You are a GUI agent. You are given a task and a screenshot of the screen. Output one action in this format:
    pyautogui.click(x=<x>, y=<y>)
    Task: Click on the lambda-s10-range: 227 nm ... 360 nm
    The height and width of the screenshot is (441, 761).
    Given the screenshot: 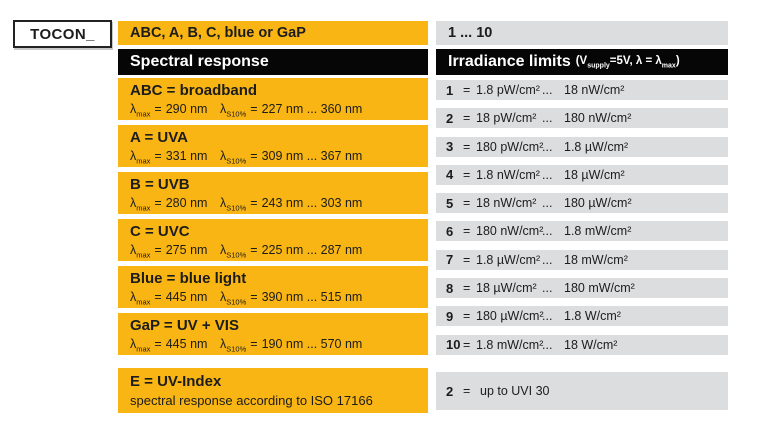 What is the action you would take?
    pyautogui.click(x=312, y=109)
    